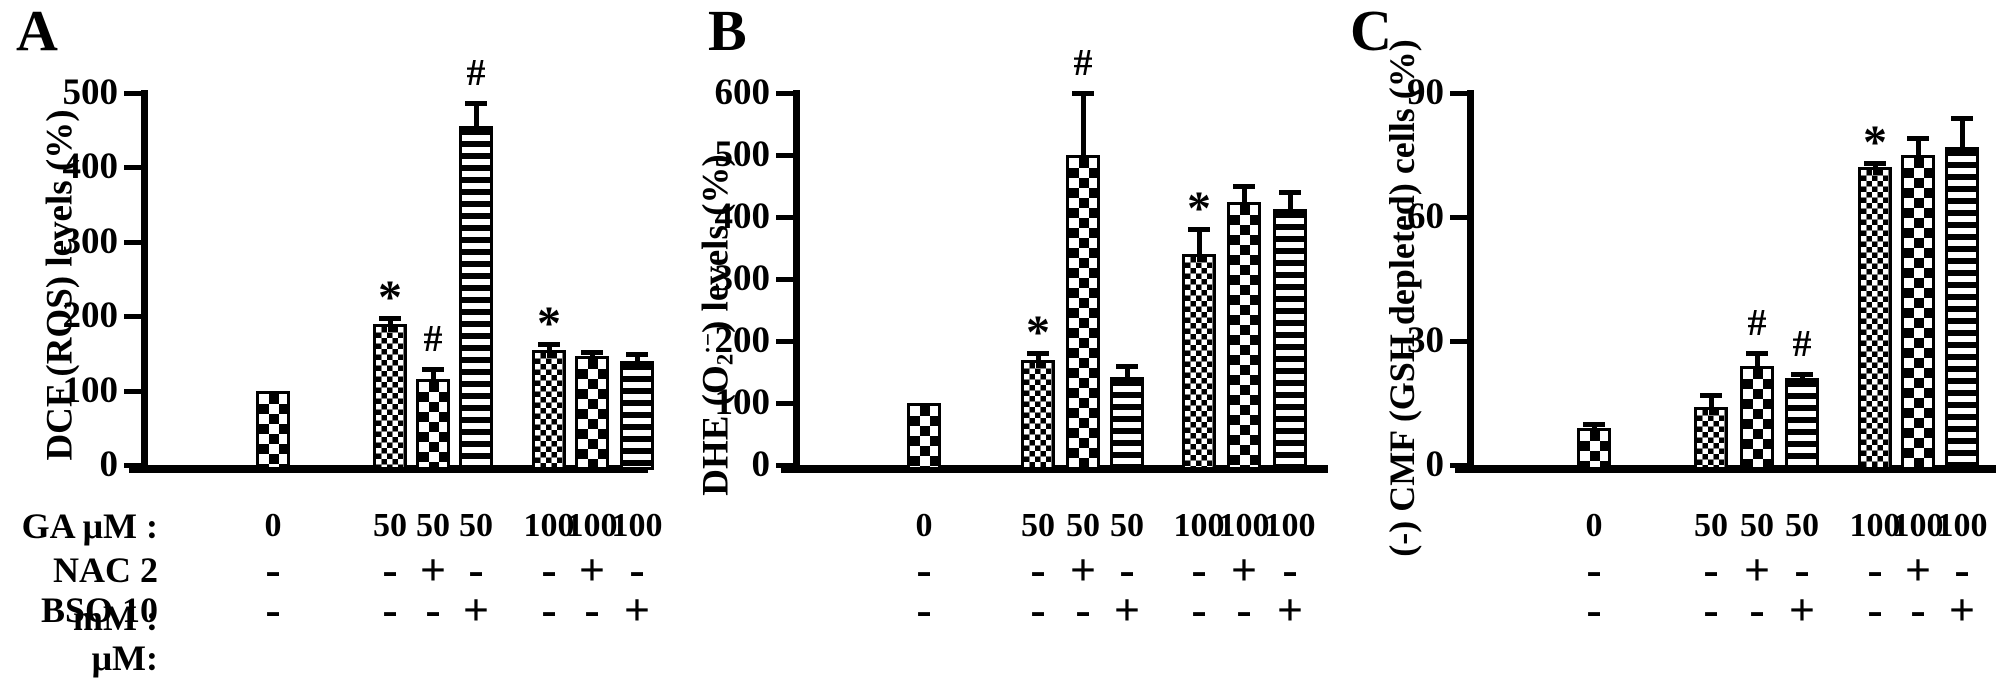 The height and width of the screenshot is (682, 2008). What do you see at coordinates (99, 634) in the screenshot?
I see `treatment-row-label: BSO 10 μM:` at bounding box center [99, 634].